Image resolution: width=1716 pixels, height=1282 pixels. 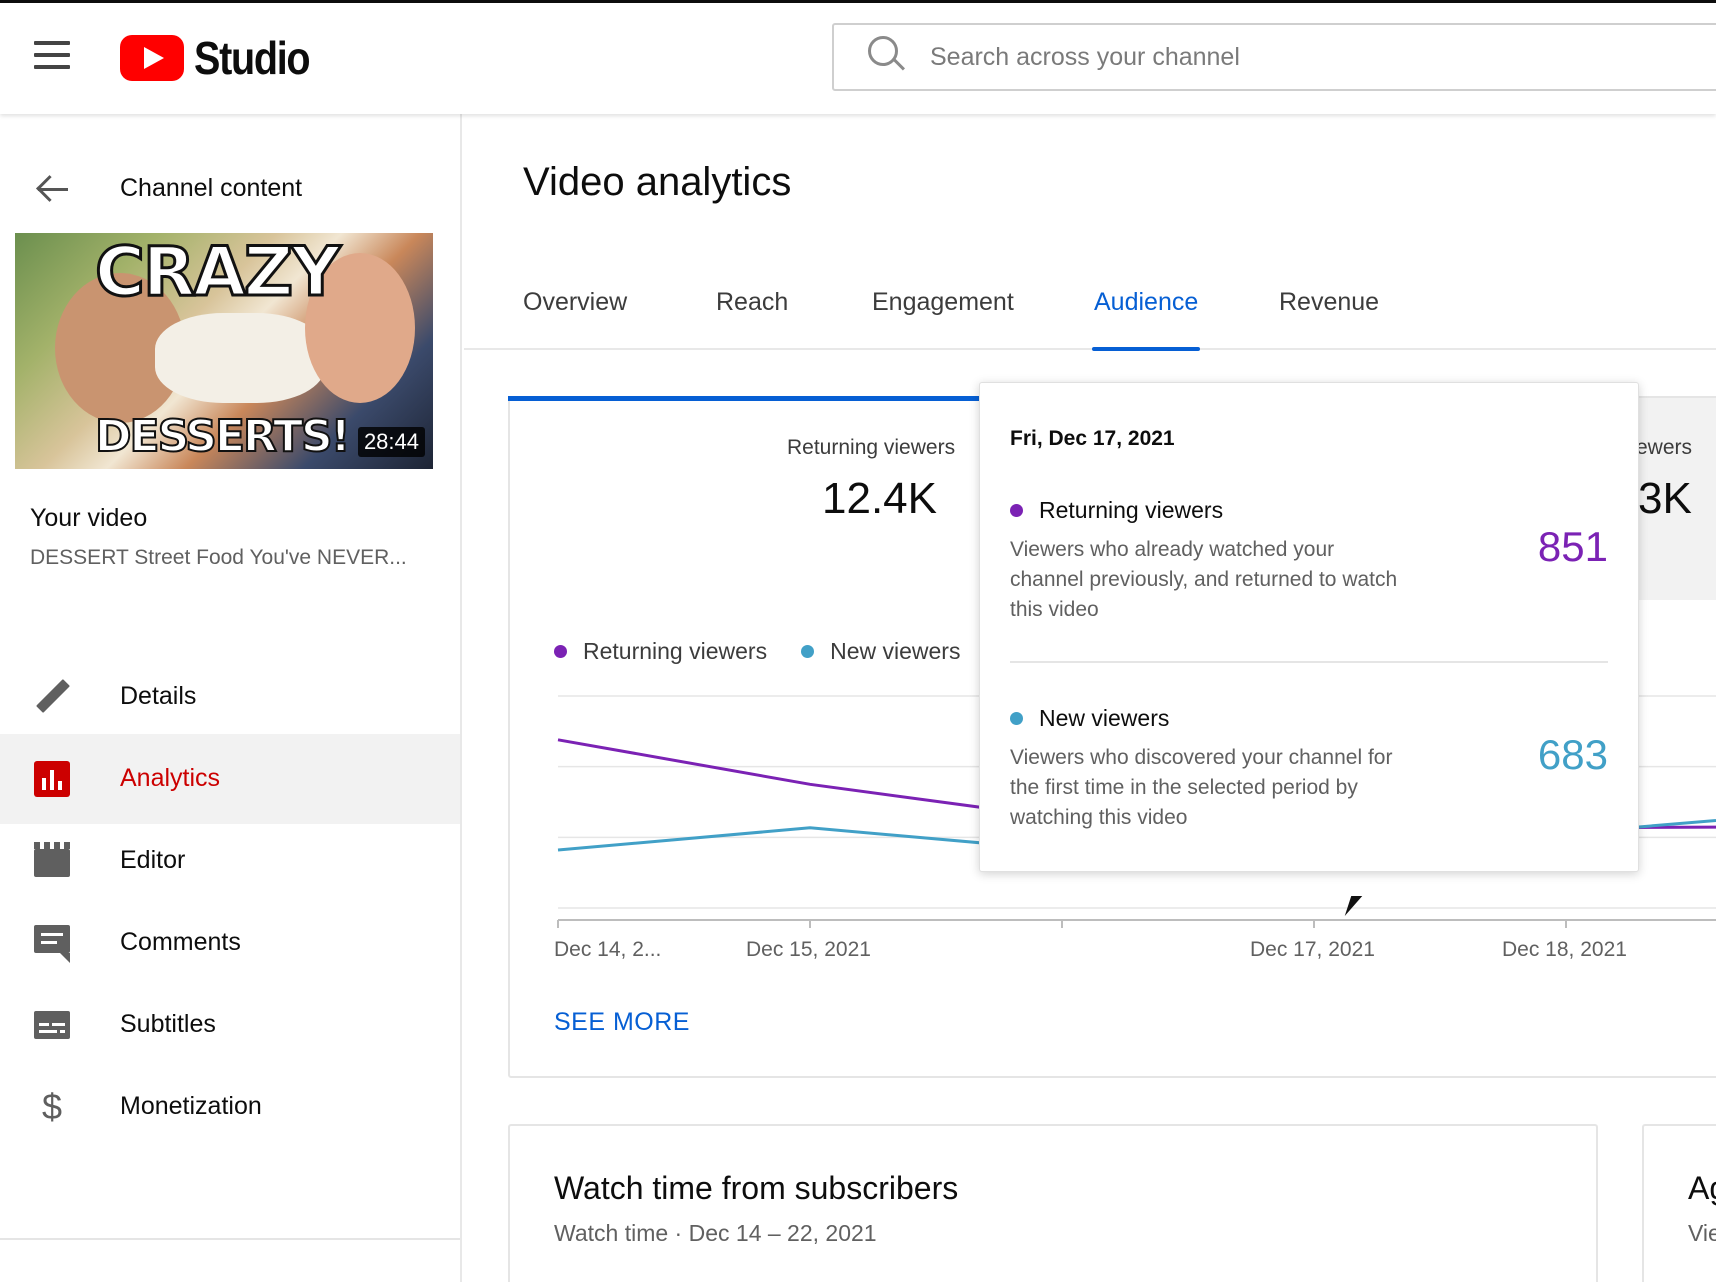 What do you see at coordinates (1664, 447) in the screenshot?
I see `metric-label-secondary: ewers` at bounding box center [1664, 447].